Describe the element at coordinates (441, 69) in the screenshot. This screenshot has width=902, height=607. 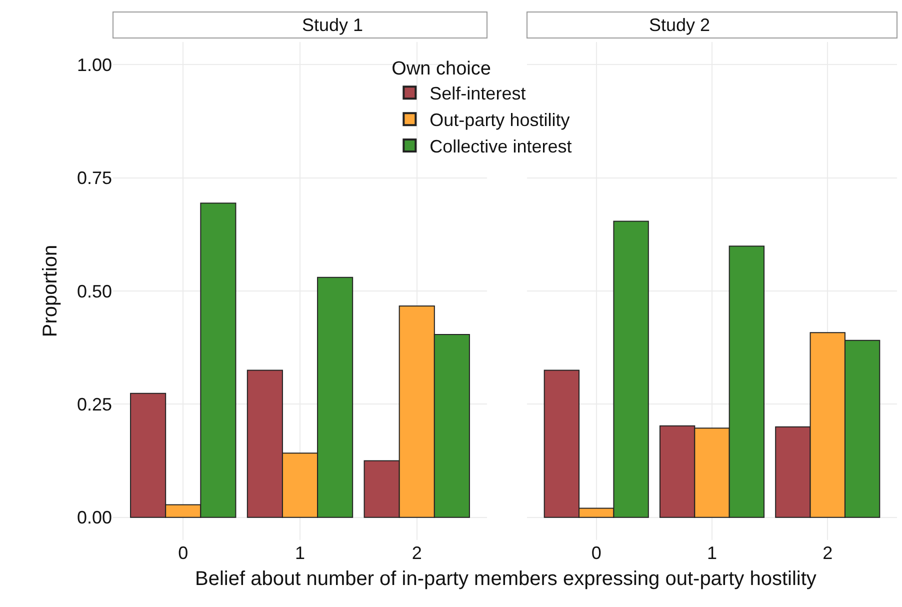
I see `legend-title: Own choice` at that location.